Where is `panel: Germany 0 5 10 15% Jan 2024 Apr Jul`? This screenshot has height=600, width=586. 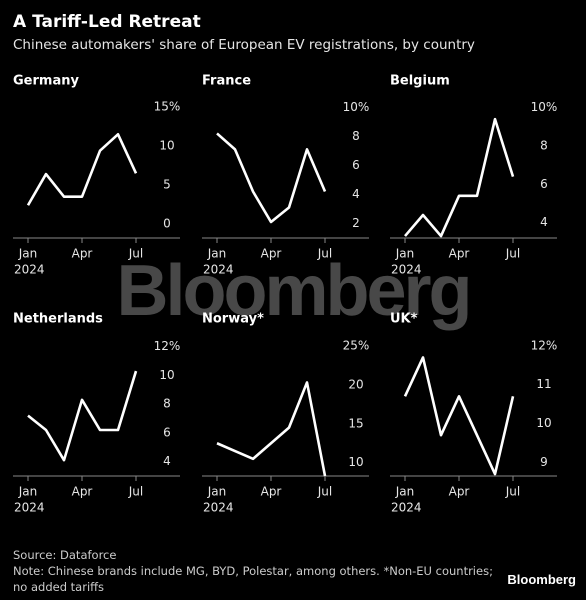
panel: Germany 0 5 10 15% Jan 2024 Apr Jul is located at coordinates (96, 175).